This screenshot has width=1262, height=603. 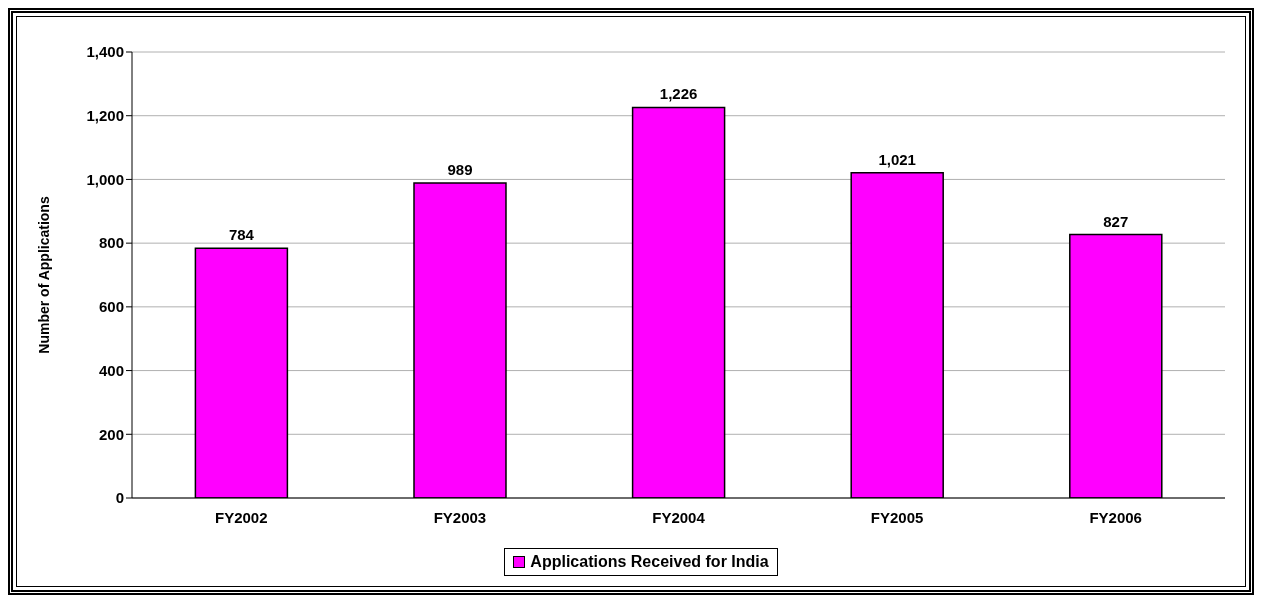 I want to click on data-label: 989, so click(x=460, y=169).